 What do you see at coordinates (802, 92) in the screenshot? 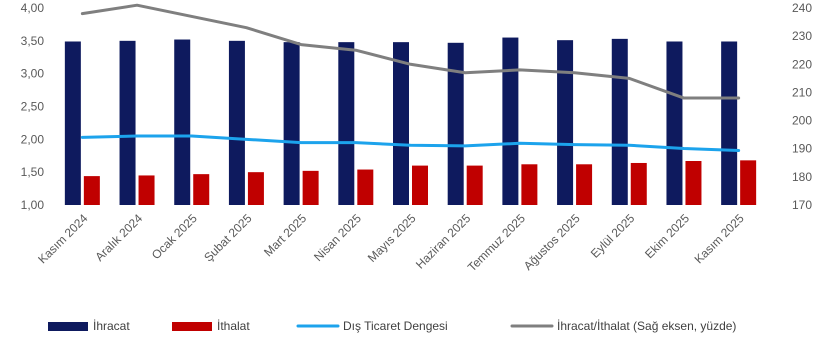
I see `right-tick-label: 210` at bounding box center [802, 92].